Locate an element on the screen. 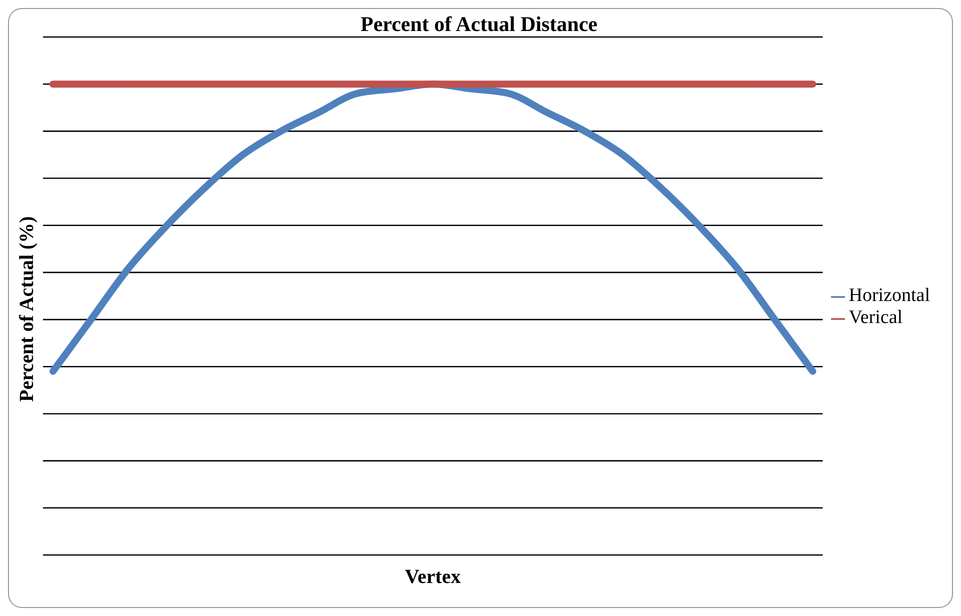 This screenshot has width=961, height=616. legend-label: Horizontal is located at coordinates (889, 295).